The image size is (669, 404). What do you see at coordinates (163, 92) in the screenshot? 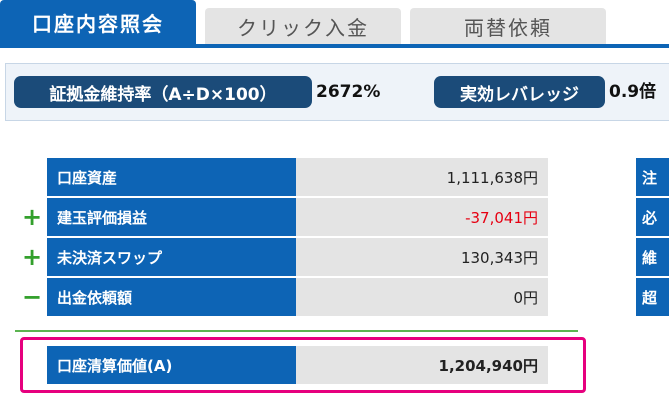
I see `margin-ratio-label: 証拠金維持率（A÷D×100）` at bounding box center [163, 92].